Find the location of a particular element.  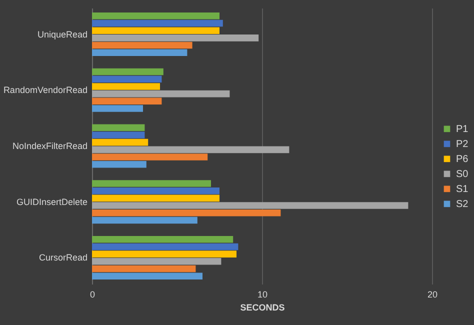

x-tick-label: 0 is located at coordinates (93, 295).